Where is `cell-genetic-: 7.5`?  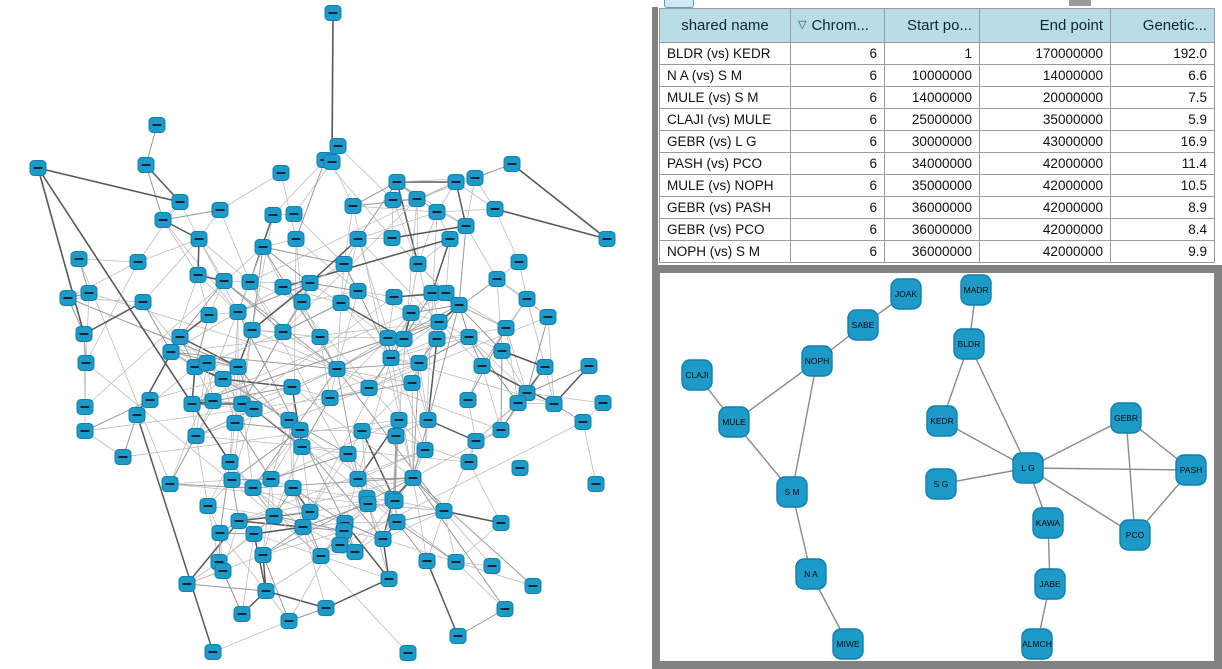
cell-genetic-: 7.5 is located at coordinates (1162, 97).